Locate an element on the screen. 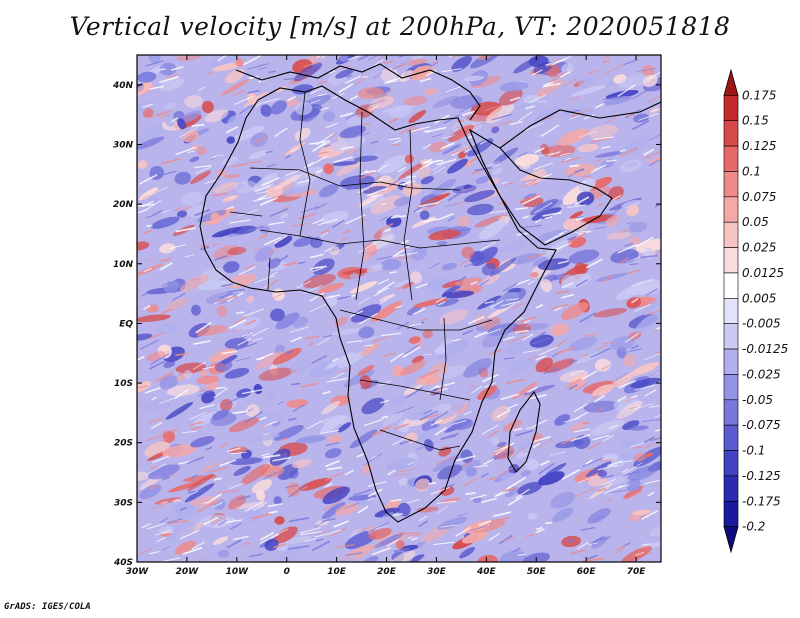  colorbar-label: -0.0125 is located at coordinates (765, 349).